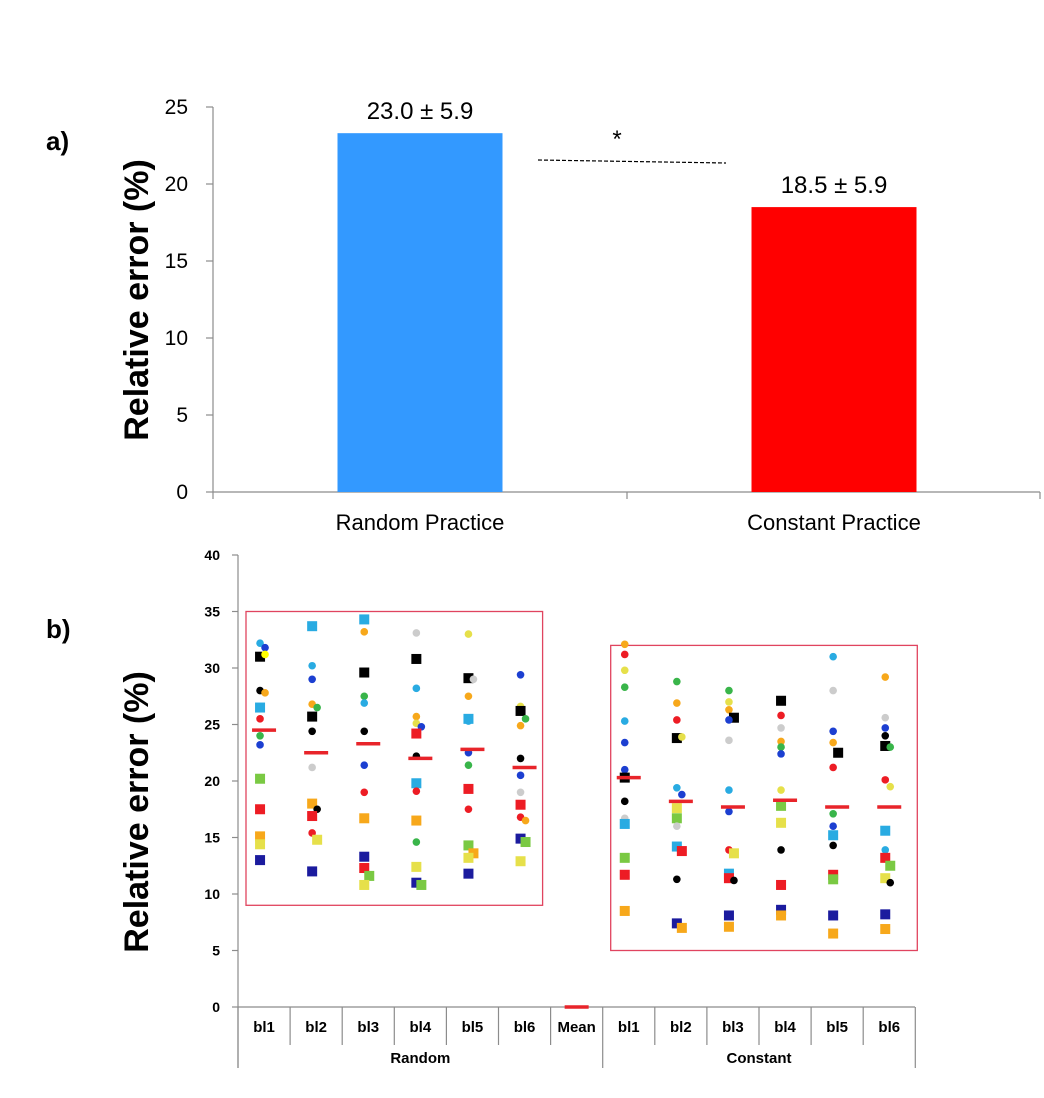 The height and width of the screenshot is (1098, 1044). What do you see at coordinates (368, 1027) in the screenshot?
I see `x-category-label-b: bl3` at bounding box center [368, 1027].